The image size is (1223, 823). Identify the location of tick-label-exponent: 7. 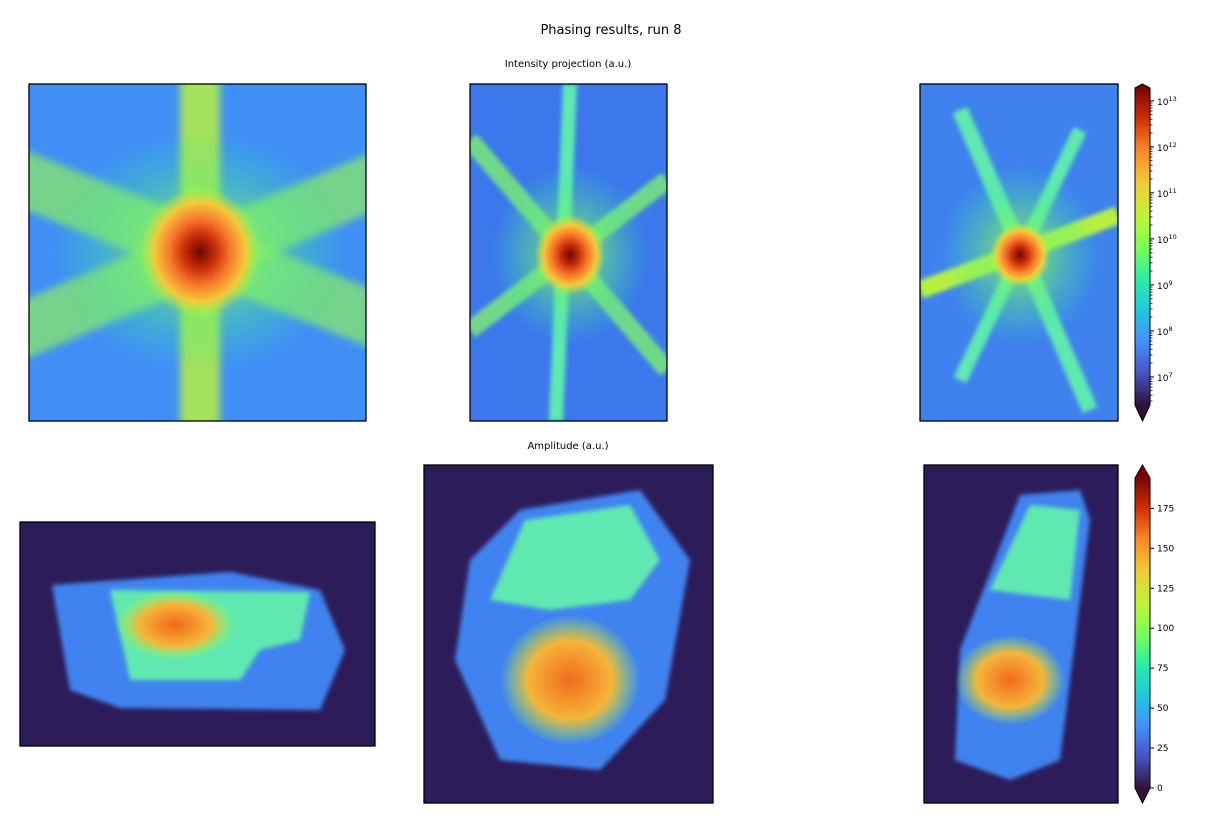
(1170, 375).